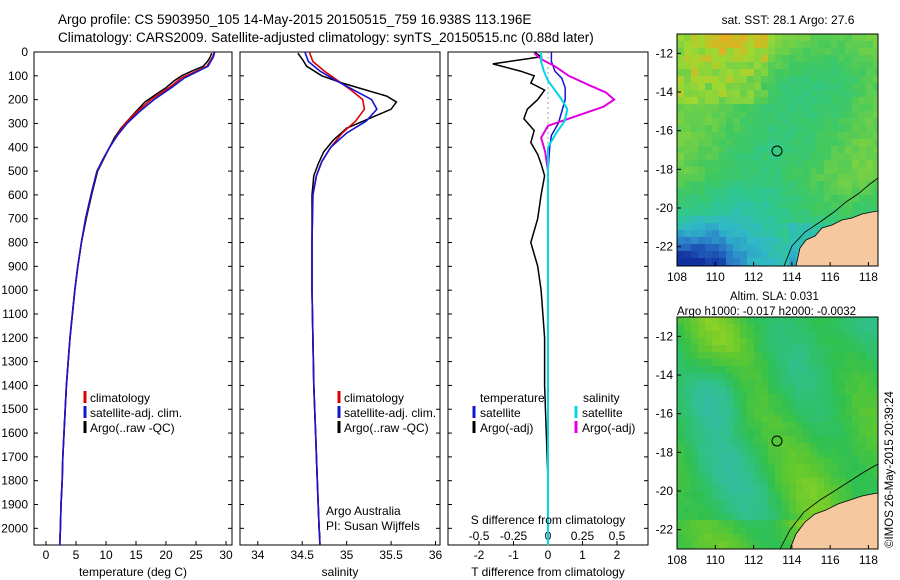 This screenshot has height=580, width=900. Describe the element at coordinates (120, 398) in the screenshot. I see `legend-climatology: climatology` at that location.